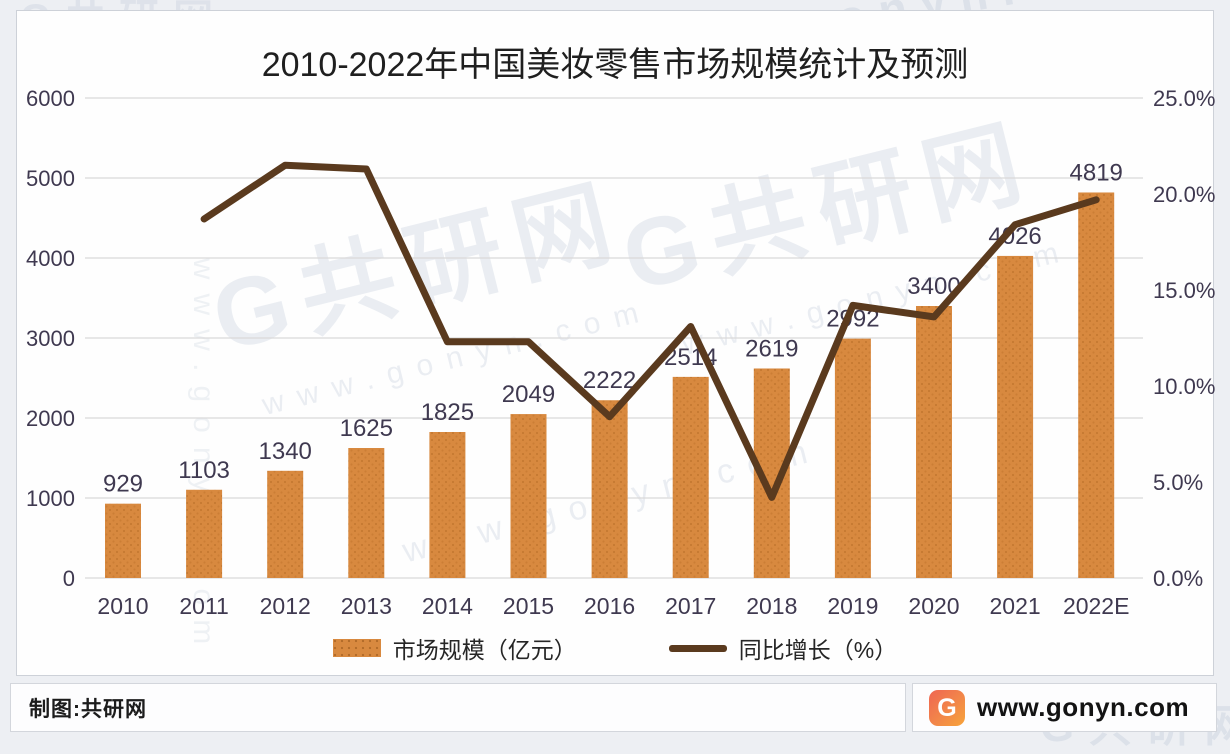 The image size is (1230, 754). Describe the element at coordinates (615, 65) in the screenshot. I see `chart-title: 2010-2022年中国美妆零售市场规模统计及预测` at that location.